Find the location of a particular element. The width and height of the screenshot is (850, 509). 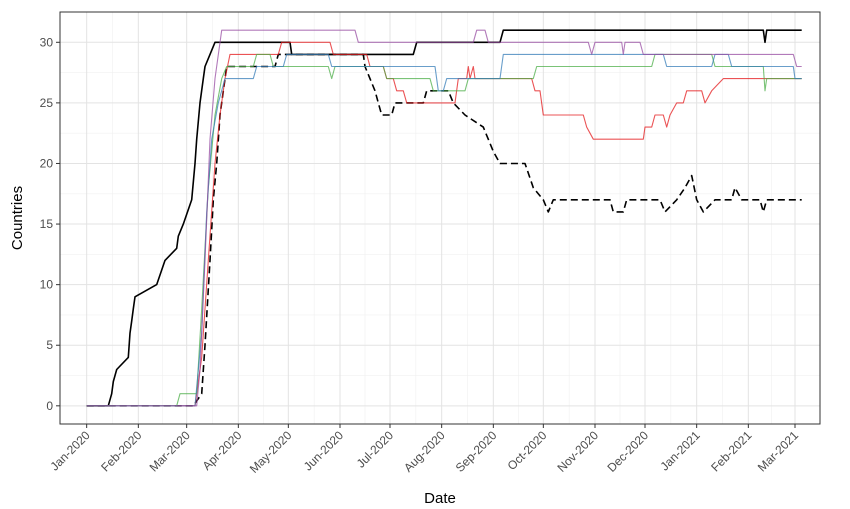

y-tick-label: 5 is located at coordinates (49, 345).